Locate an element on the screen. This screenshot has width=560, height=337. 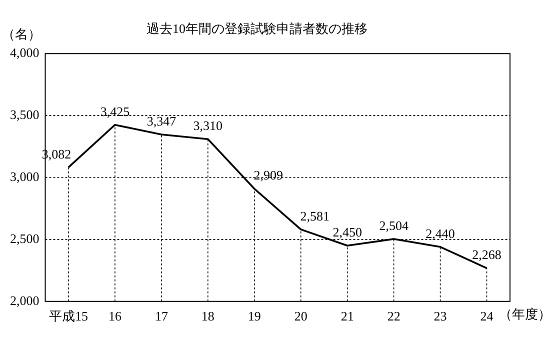
data-label: 3,347 is located at coordinates (161, 120).